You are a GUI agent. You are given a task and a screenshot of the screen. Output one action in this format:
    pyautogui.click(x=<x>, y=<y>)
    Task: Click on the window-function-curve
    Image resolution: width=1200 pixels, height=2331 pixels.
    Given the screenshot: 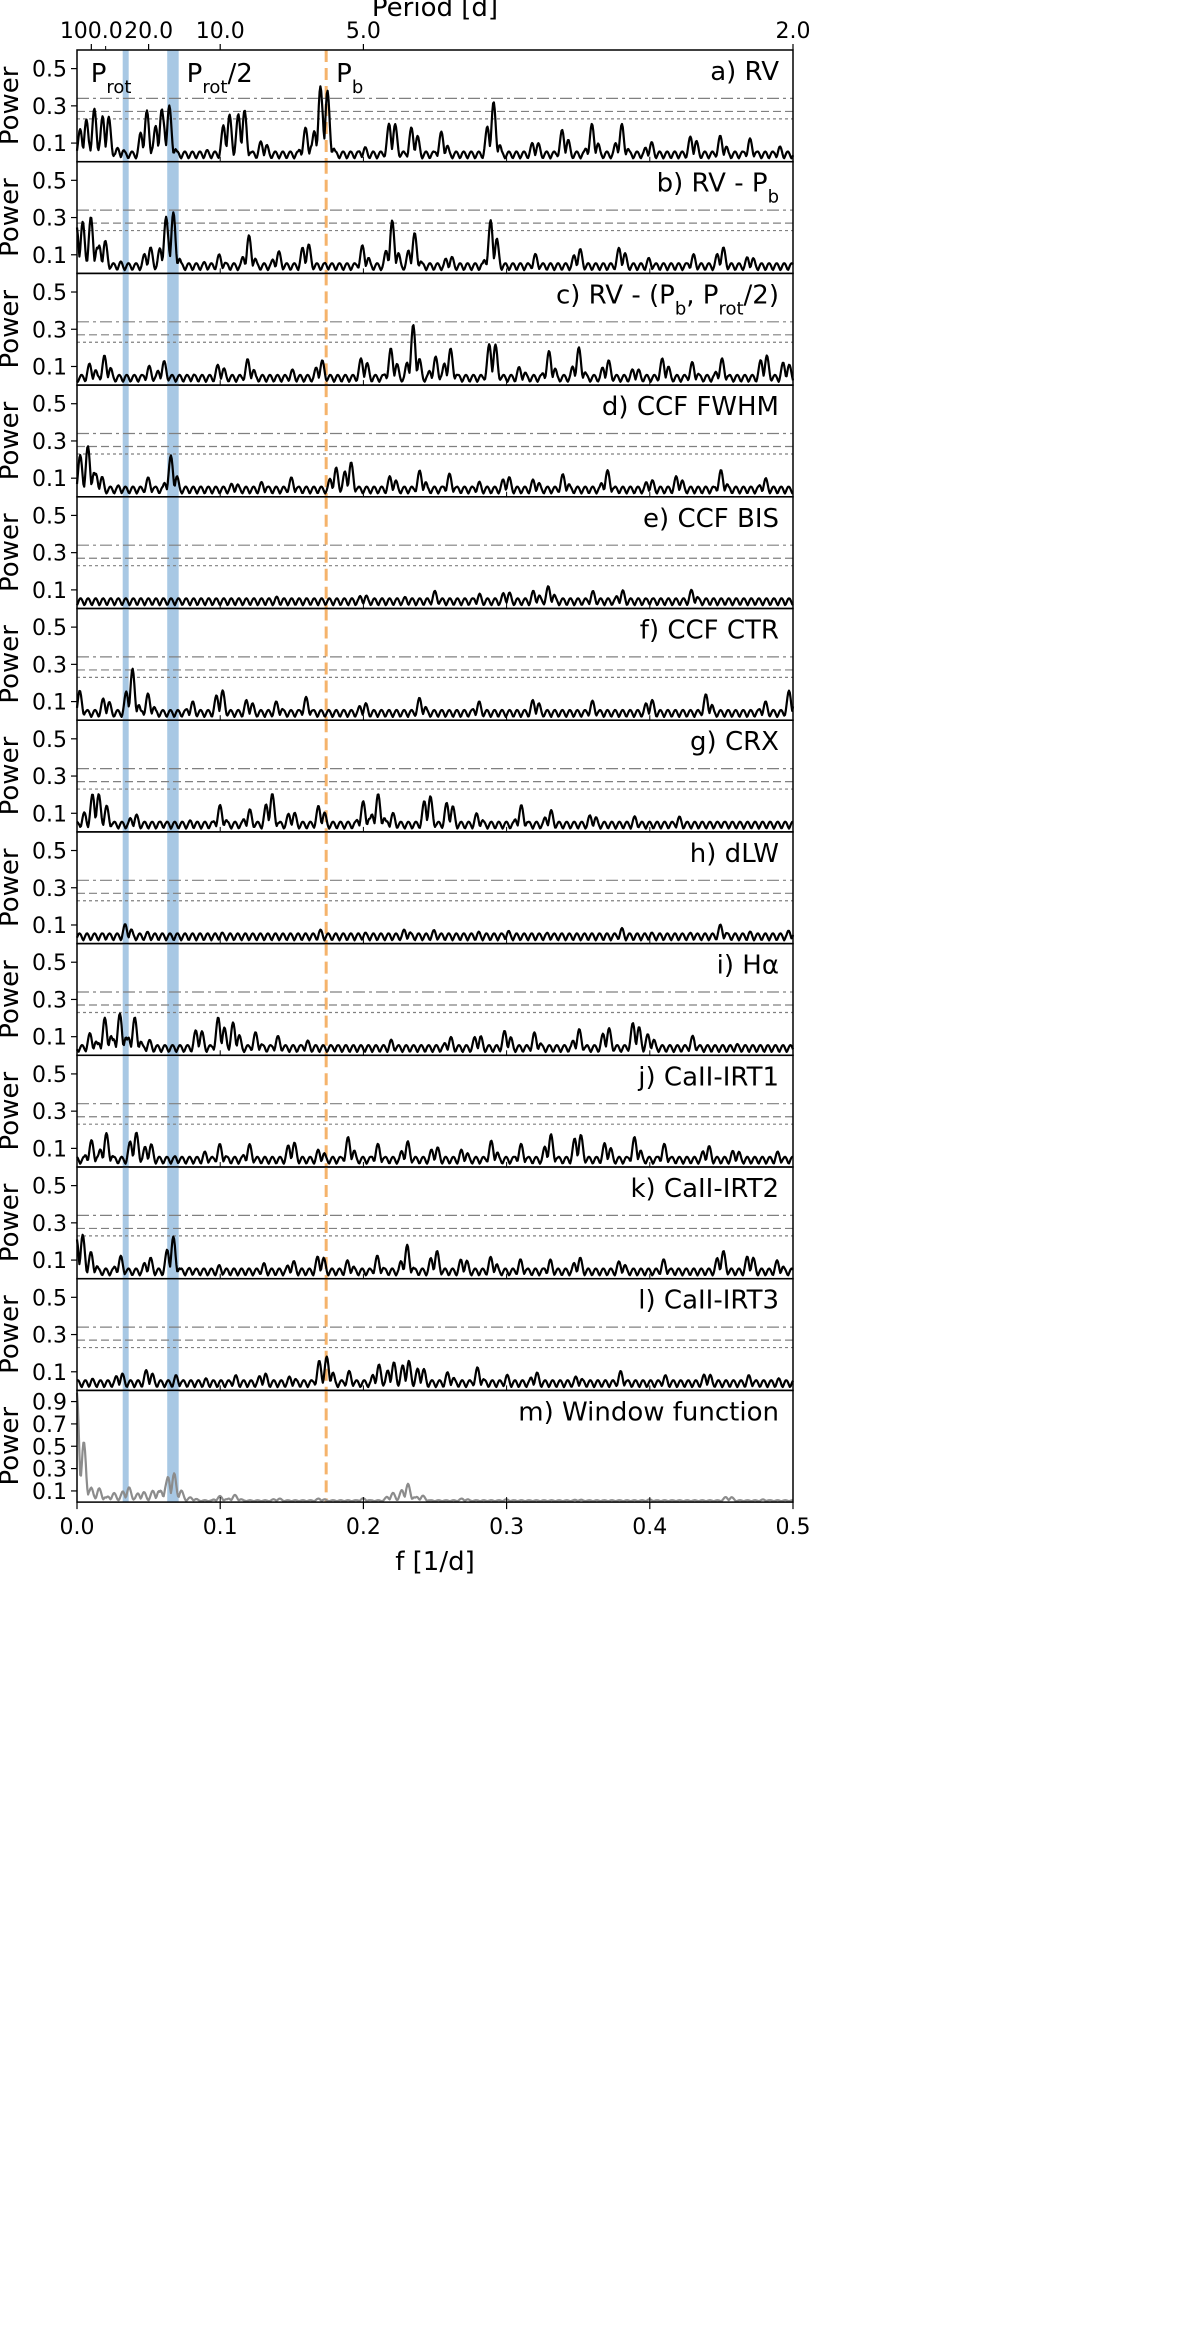 What is the action you would take?
    pyautogui.click(x=434, y=1447)
    